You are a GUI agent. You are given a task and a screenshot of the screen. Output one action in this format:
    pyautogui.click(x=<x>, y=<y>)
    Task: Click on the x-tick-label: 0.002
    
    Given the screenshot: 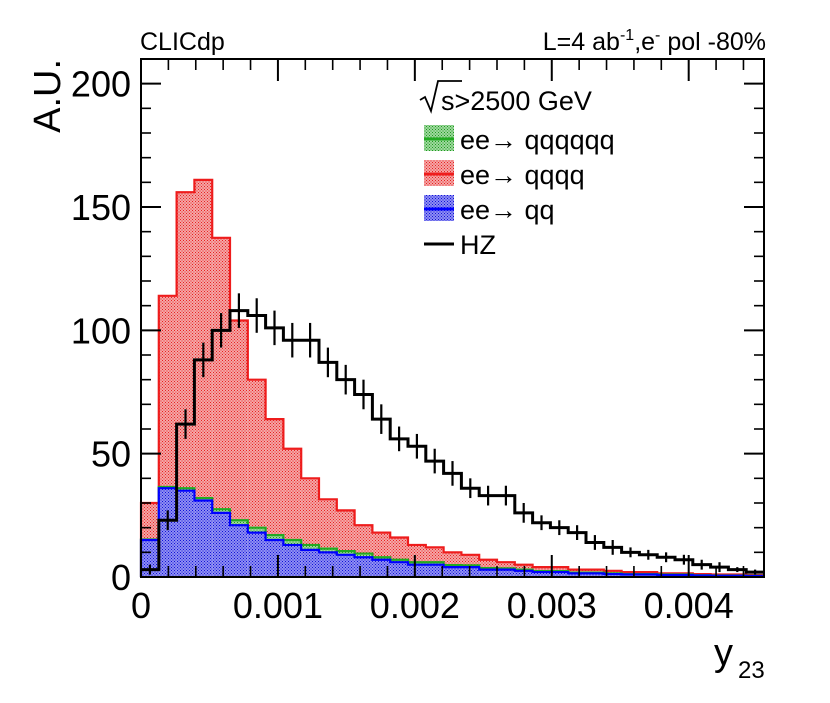 What is the action you would take?
    pyautogui.click(x=415, y=605)
    